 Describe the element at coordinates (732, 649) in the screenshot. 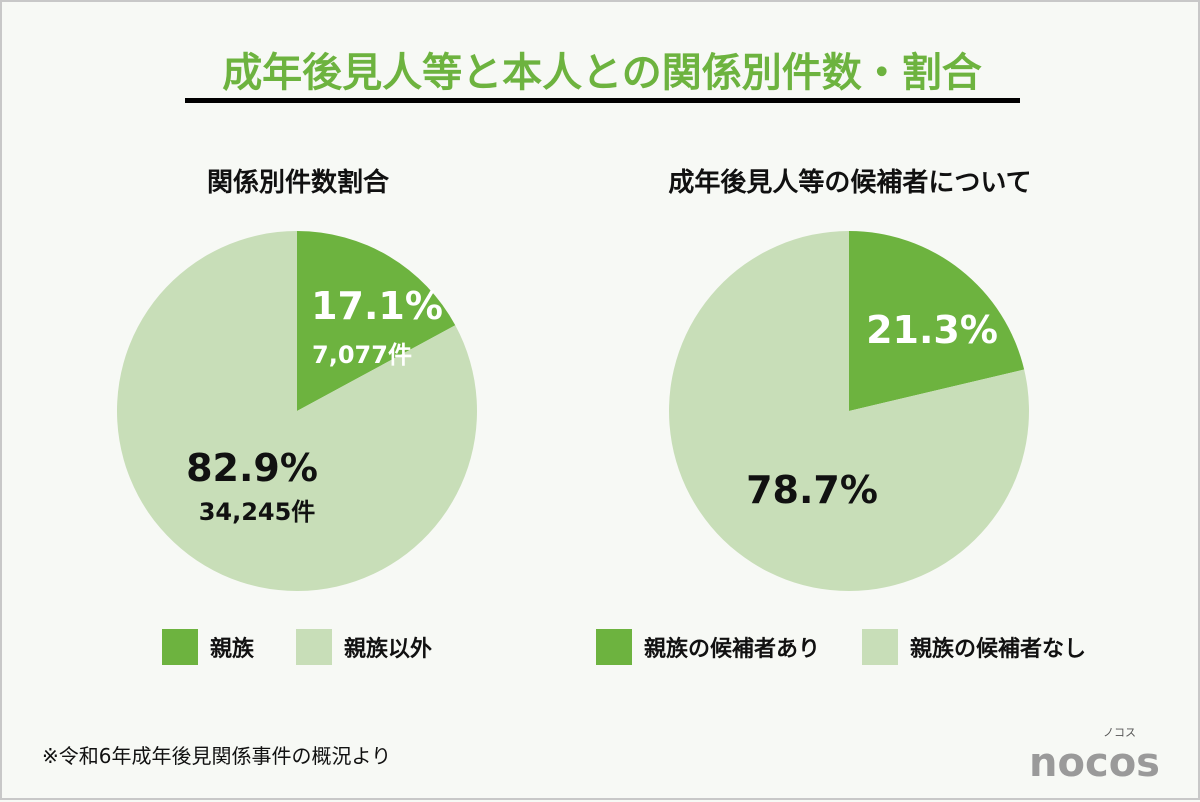

I see `legend-label: 親族の候補者あり` at that location.